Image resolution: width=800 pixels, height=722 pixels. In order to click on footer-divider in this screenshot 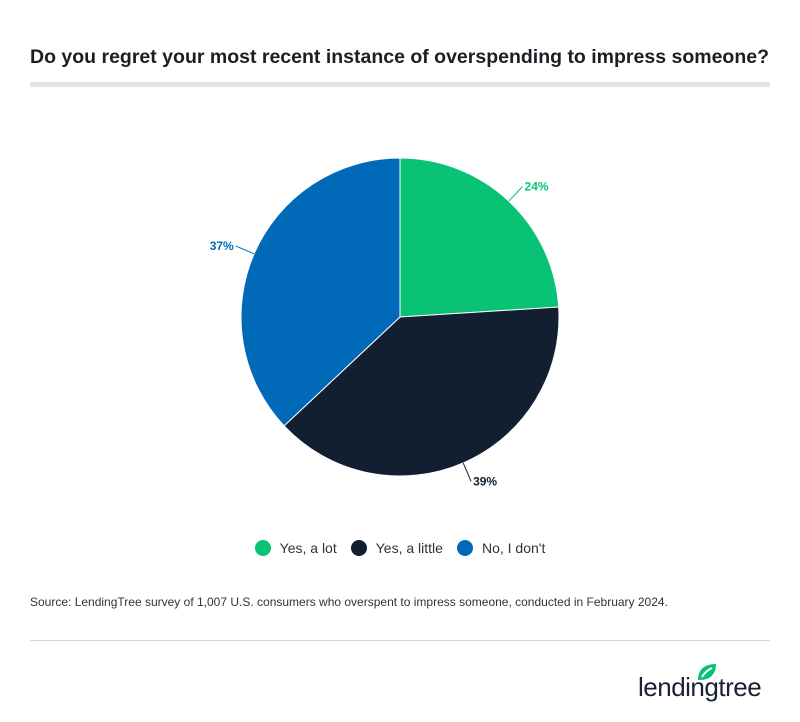, I will do `click(400, 640)`.